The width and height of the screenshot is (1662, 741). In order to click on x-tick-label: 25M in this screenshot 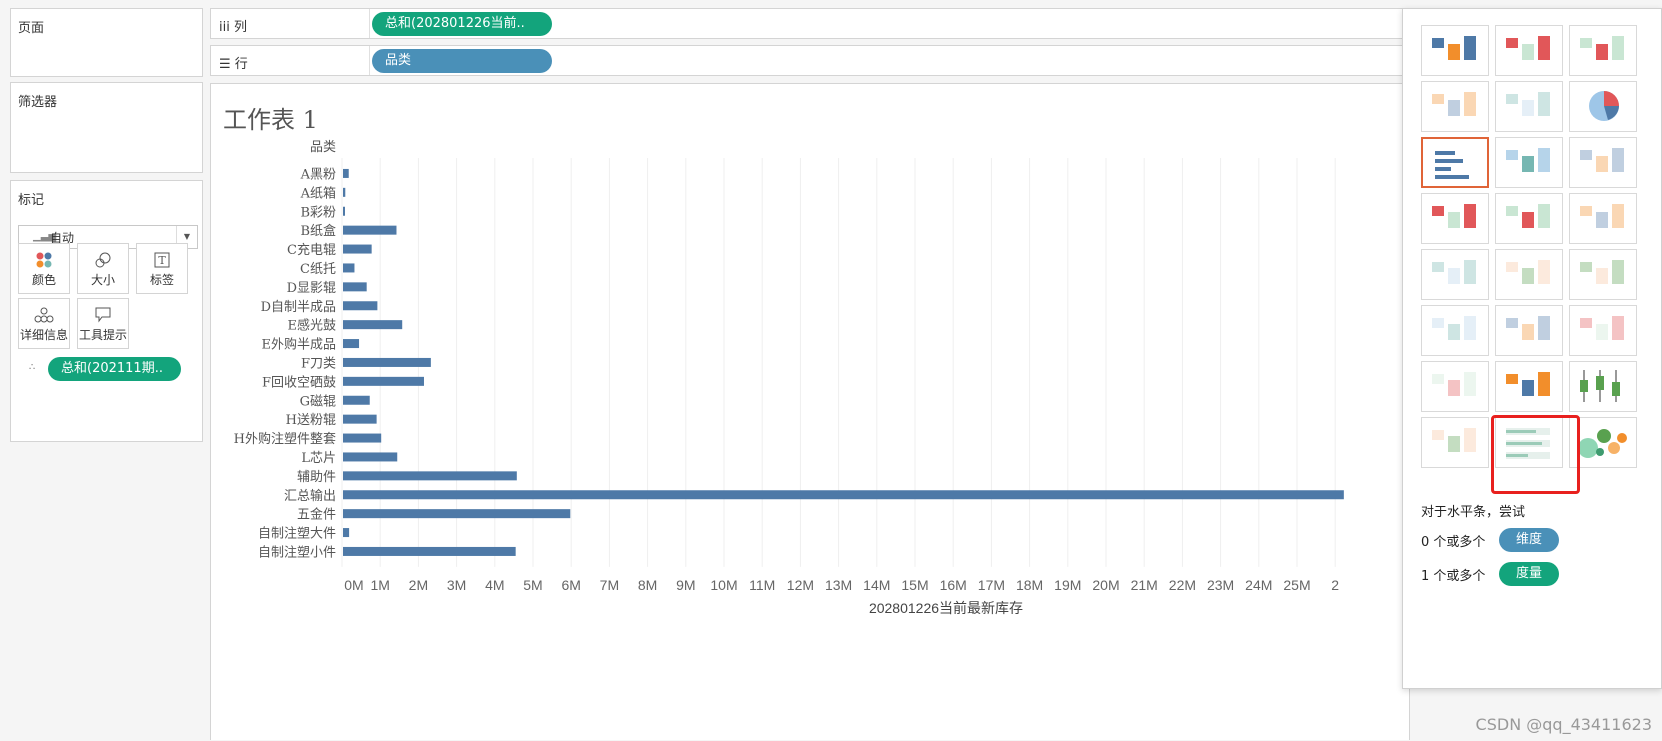, I will do `click(1296, 585)`.